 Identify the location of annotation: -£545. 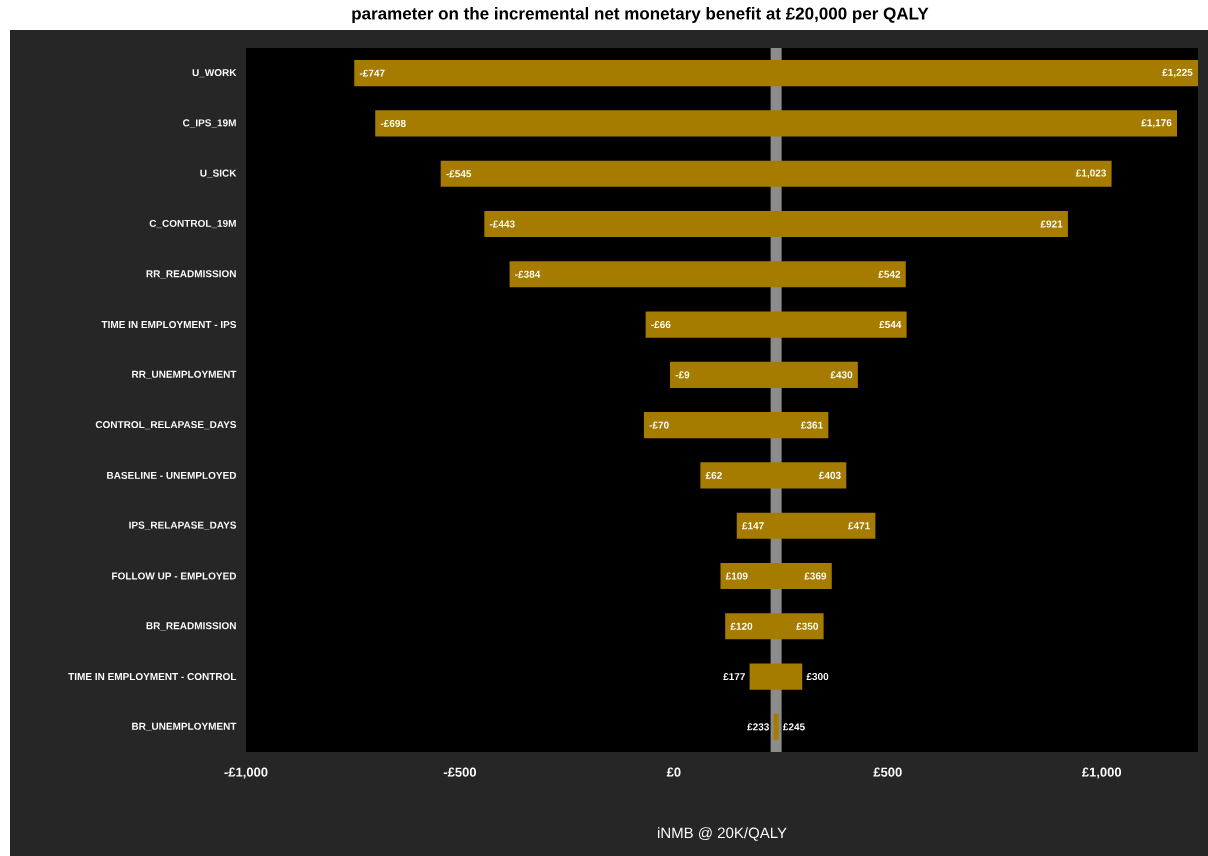
(459, 174).